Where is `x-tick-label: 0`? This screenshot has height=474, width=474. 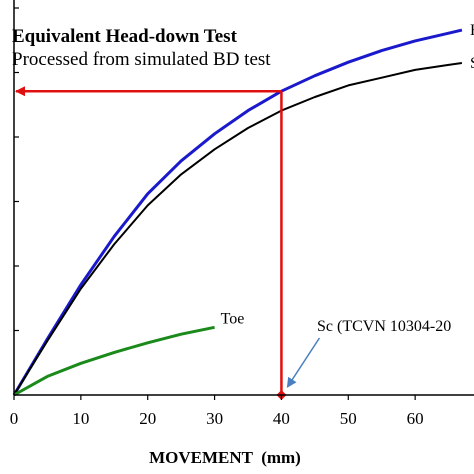
x-tick-label: 0 is located at coordinates (14, 418).